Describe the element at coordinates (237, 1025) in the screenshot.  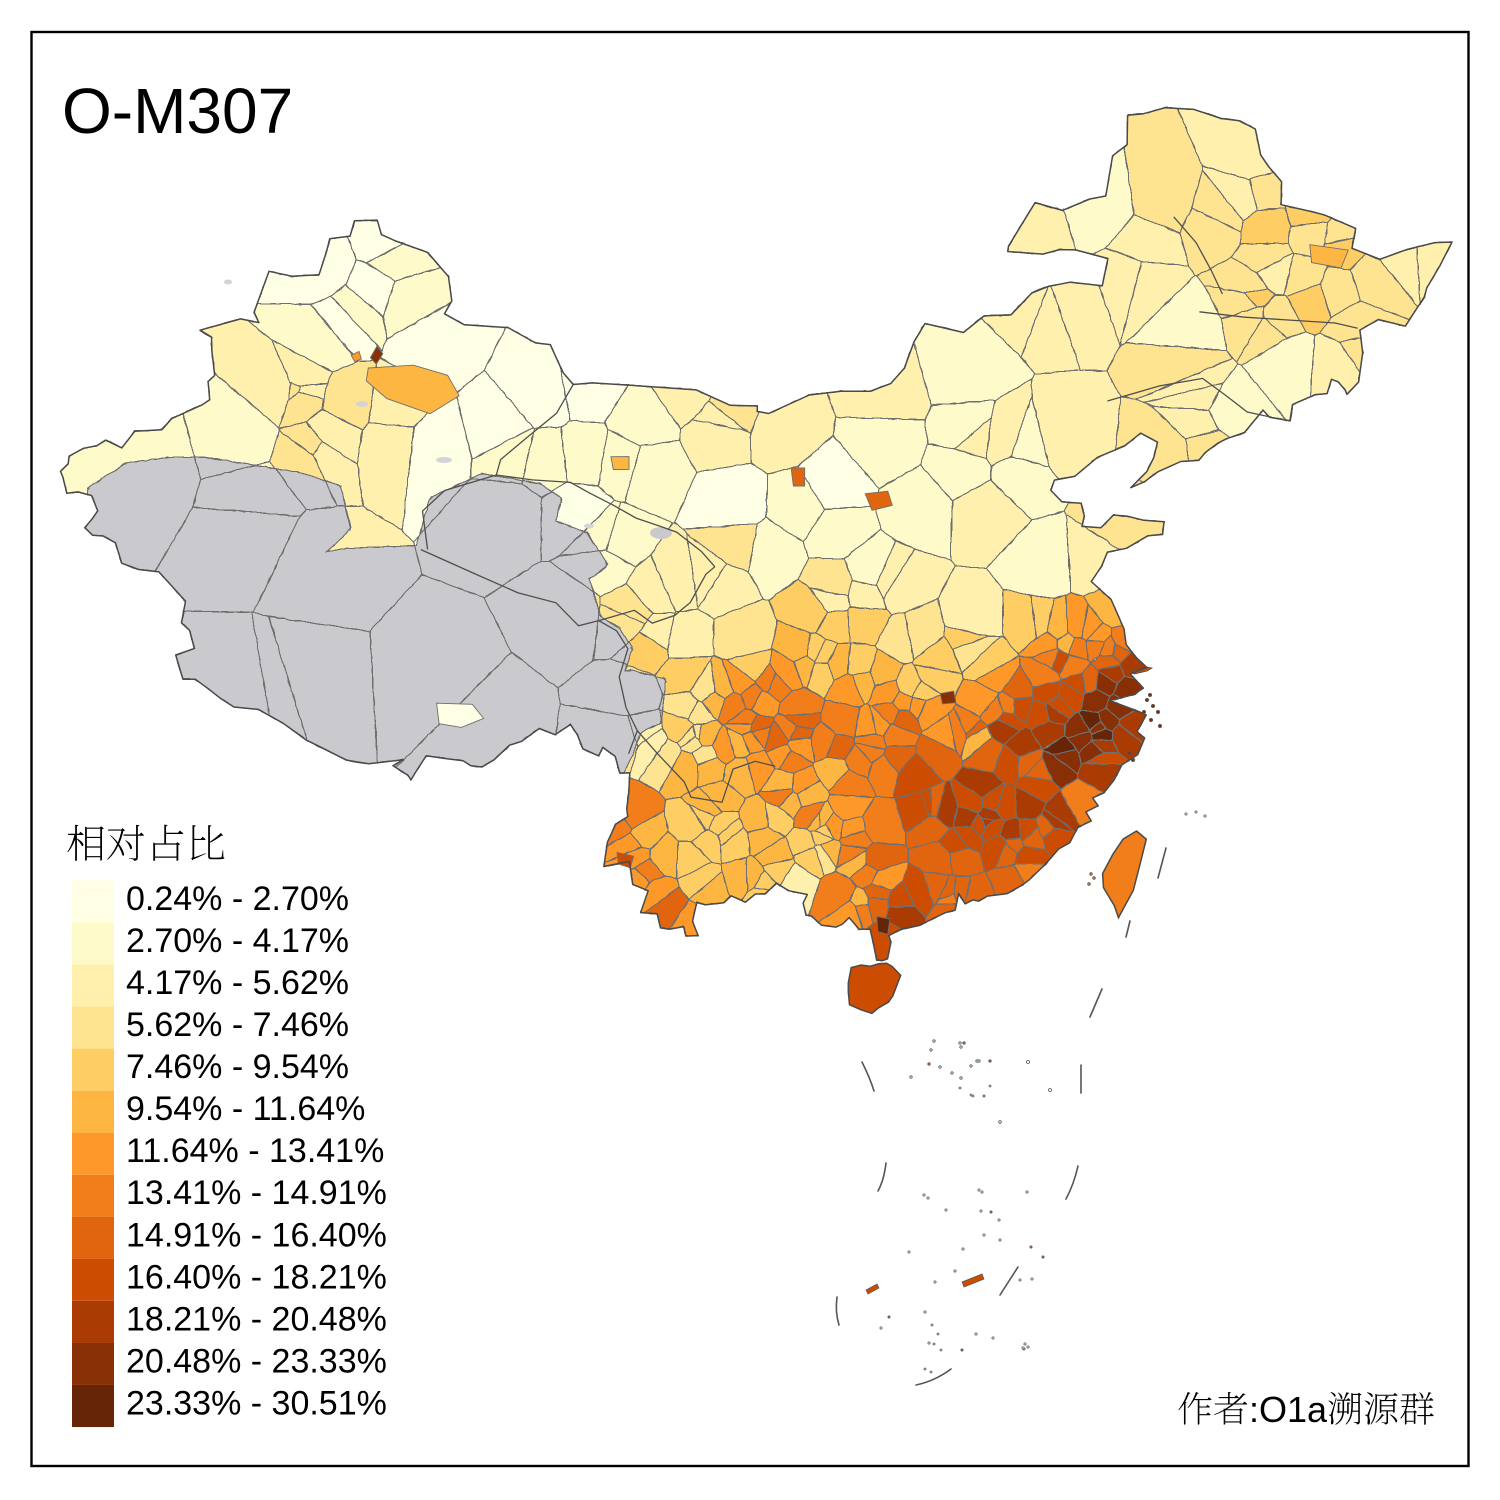
I see `svg-text: 5.62% - 7.46%` at that location.